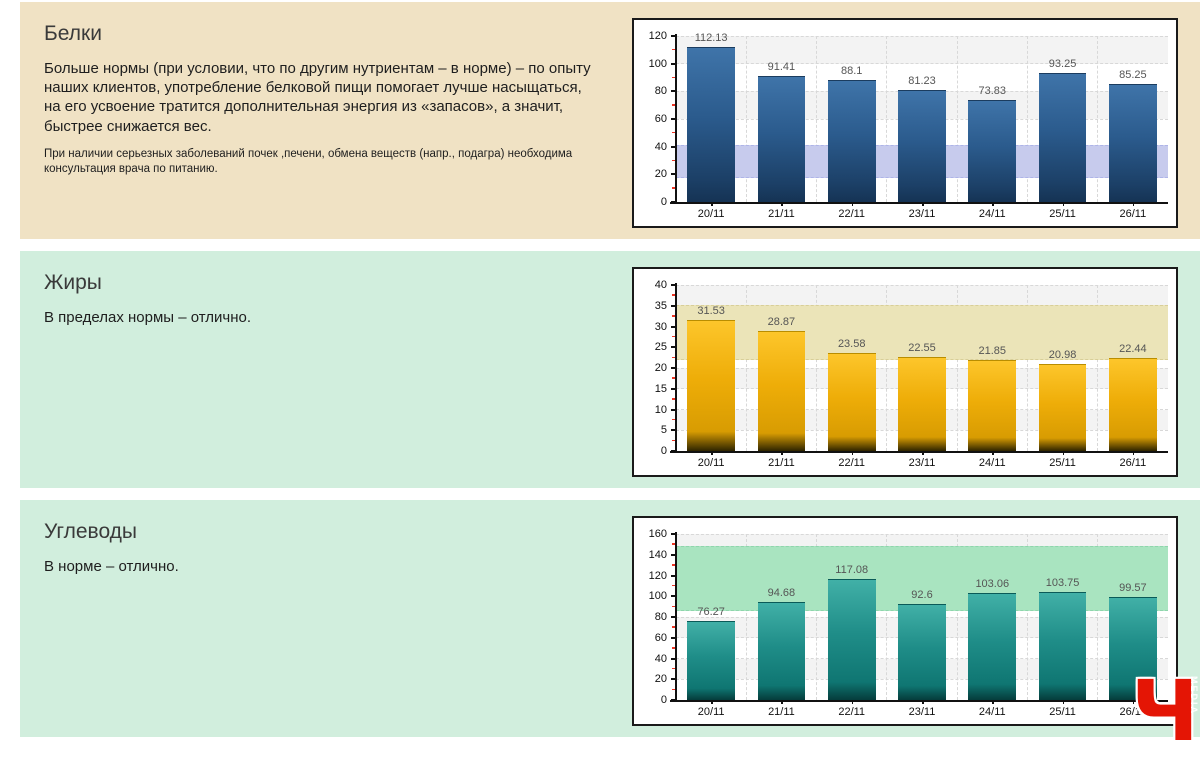 The height and width of the screenshot is (760, 1200). I want to click on bar-value-label: 93.25, so click(1062, 64).